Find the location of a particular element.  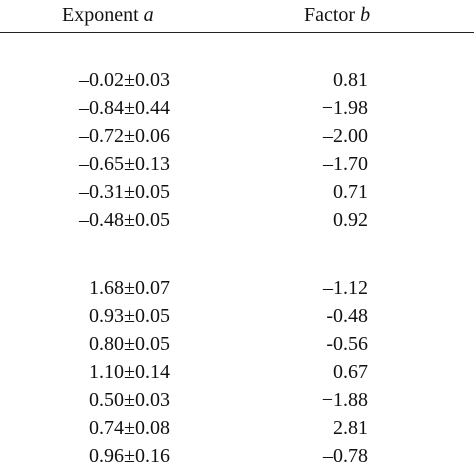

table-row: 0.50±0.03 −1.88 is located at coordinates (237, 400).